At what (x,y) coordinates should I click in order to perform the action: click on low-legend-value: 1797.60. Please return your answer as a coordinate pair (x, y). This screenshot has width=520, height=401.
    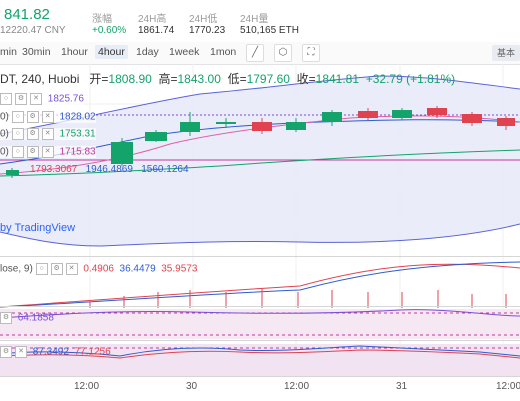
    Looking at the image, I should click on (268, 79).